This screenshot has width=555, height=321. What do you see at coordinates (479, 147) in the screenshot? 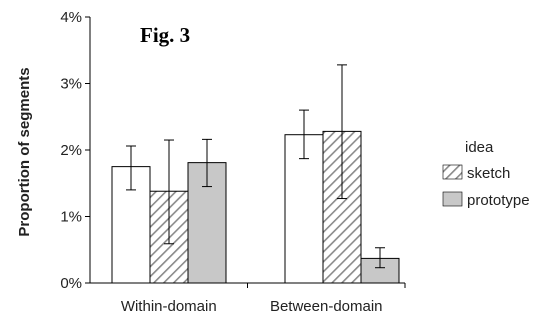
I see `legend-title: idea` at bounding box center [479, 147].